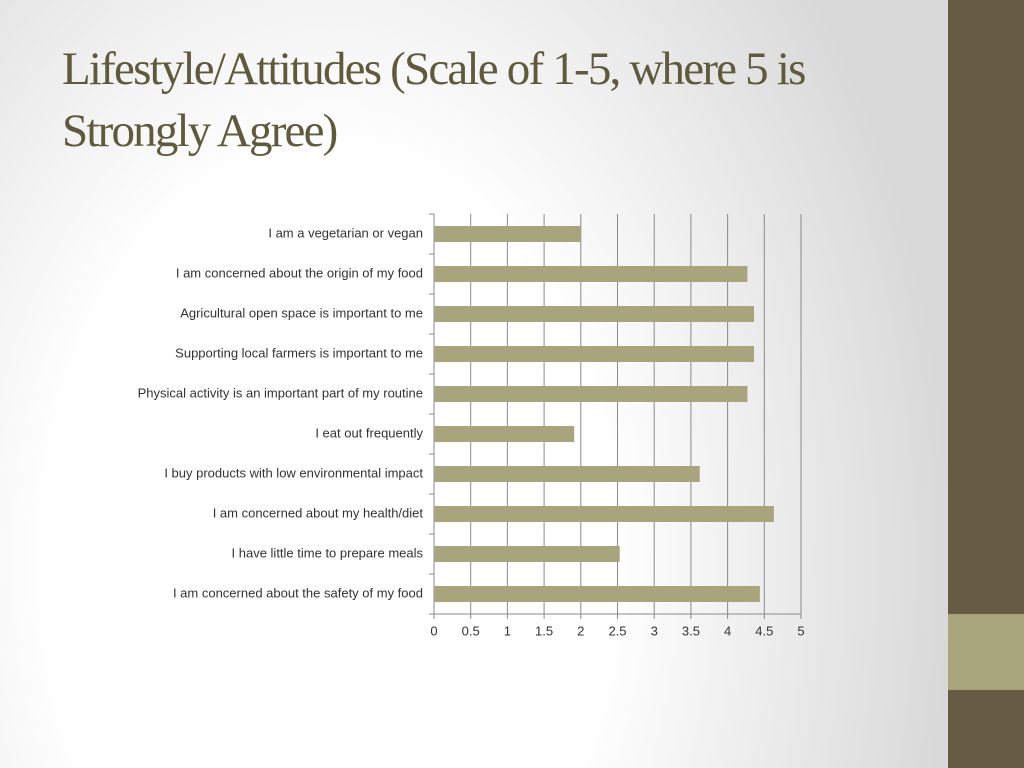 The image size is (1024, 768). I want to click on x-tick-label: 3.5, so click(691, 630).